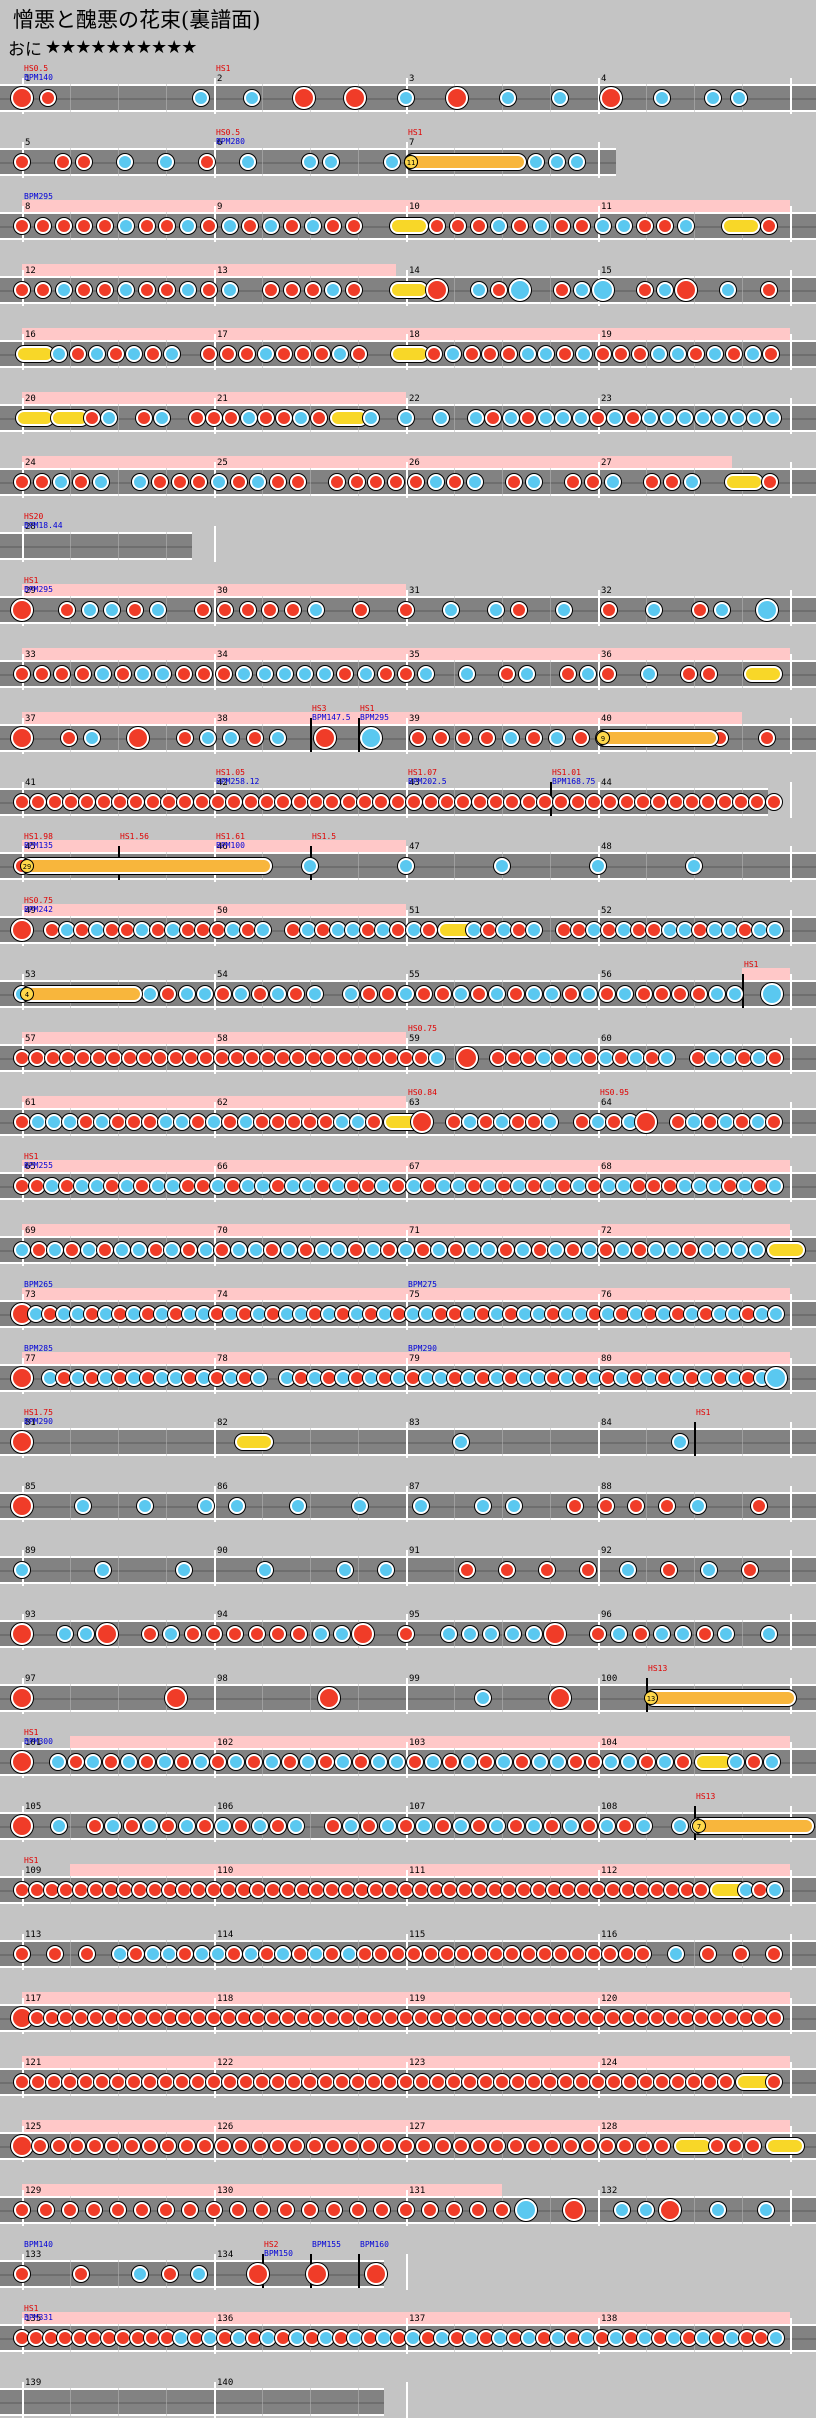  I want to click on drumroll-note, so click(693, 2146).